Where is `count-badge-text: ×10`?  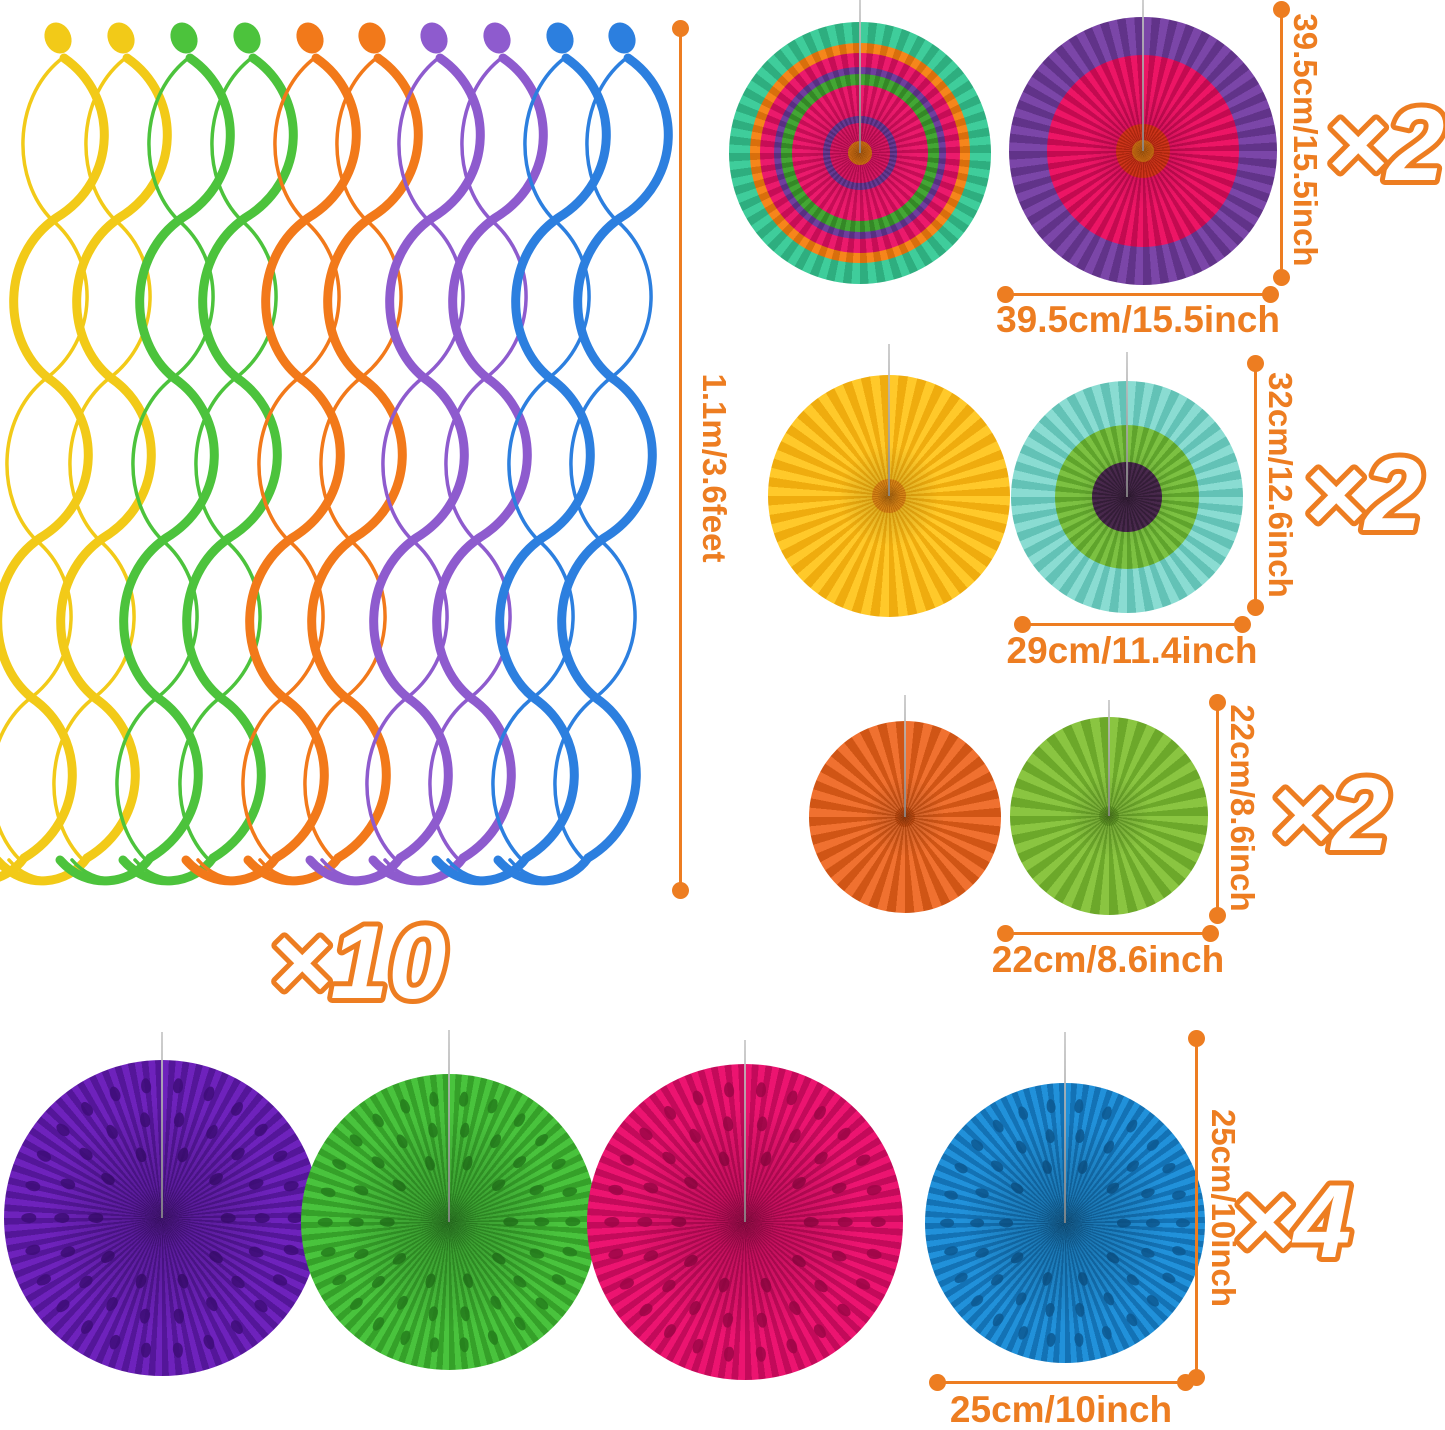
count-badge-text: ×10 is located at coordinates (358, 963).